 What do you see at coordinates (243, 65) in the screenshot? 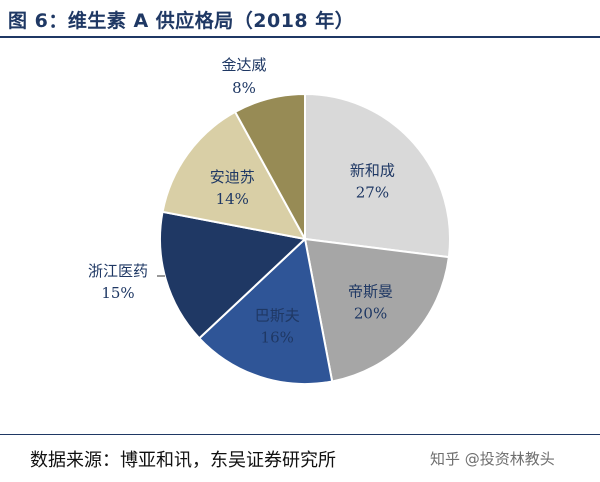
I see `slice-label: 金达威` at bounding box center [243, 65].